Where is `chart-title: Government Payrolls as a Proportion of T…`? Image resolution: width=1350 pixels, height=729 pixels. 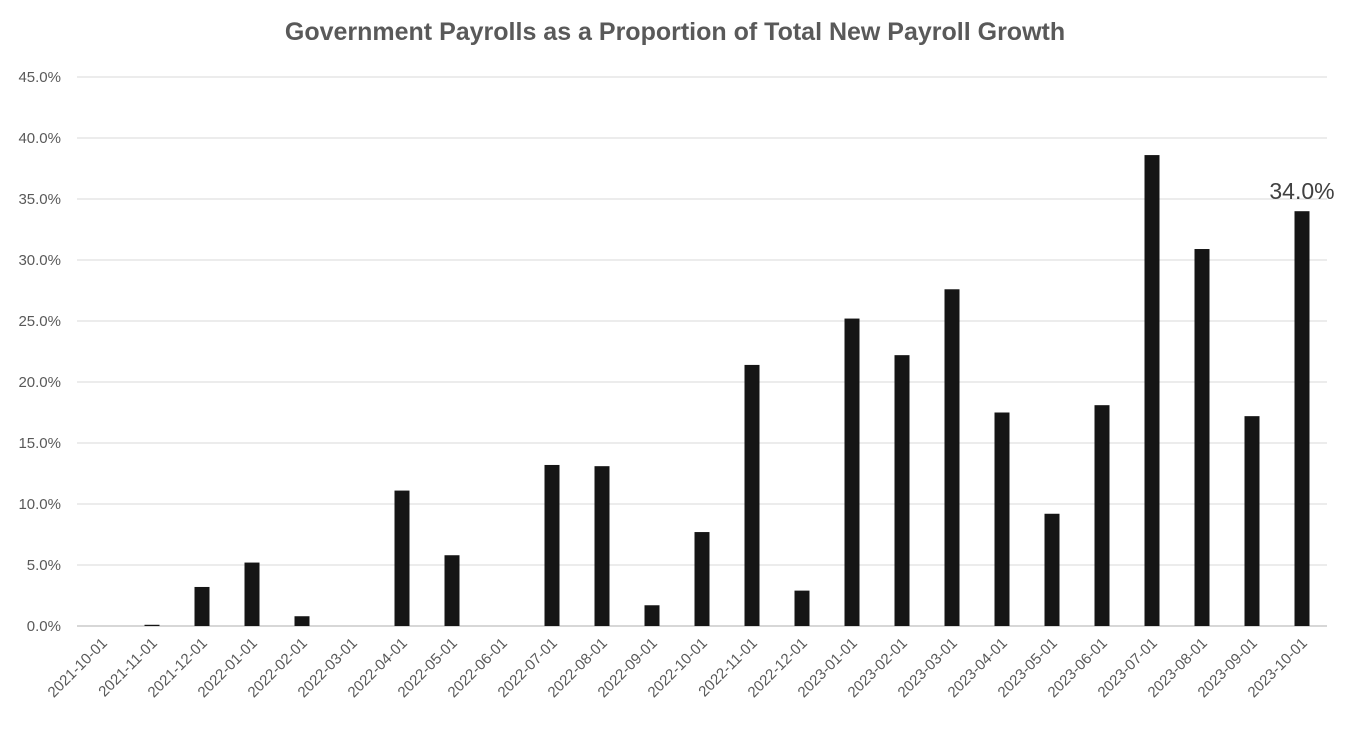 chart-title: Government Payrolls as a Proportion of T… is located at coordinates (675, 32).